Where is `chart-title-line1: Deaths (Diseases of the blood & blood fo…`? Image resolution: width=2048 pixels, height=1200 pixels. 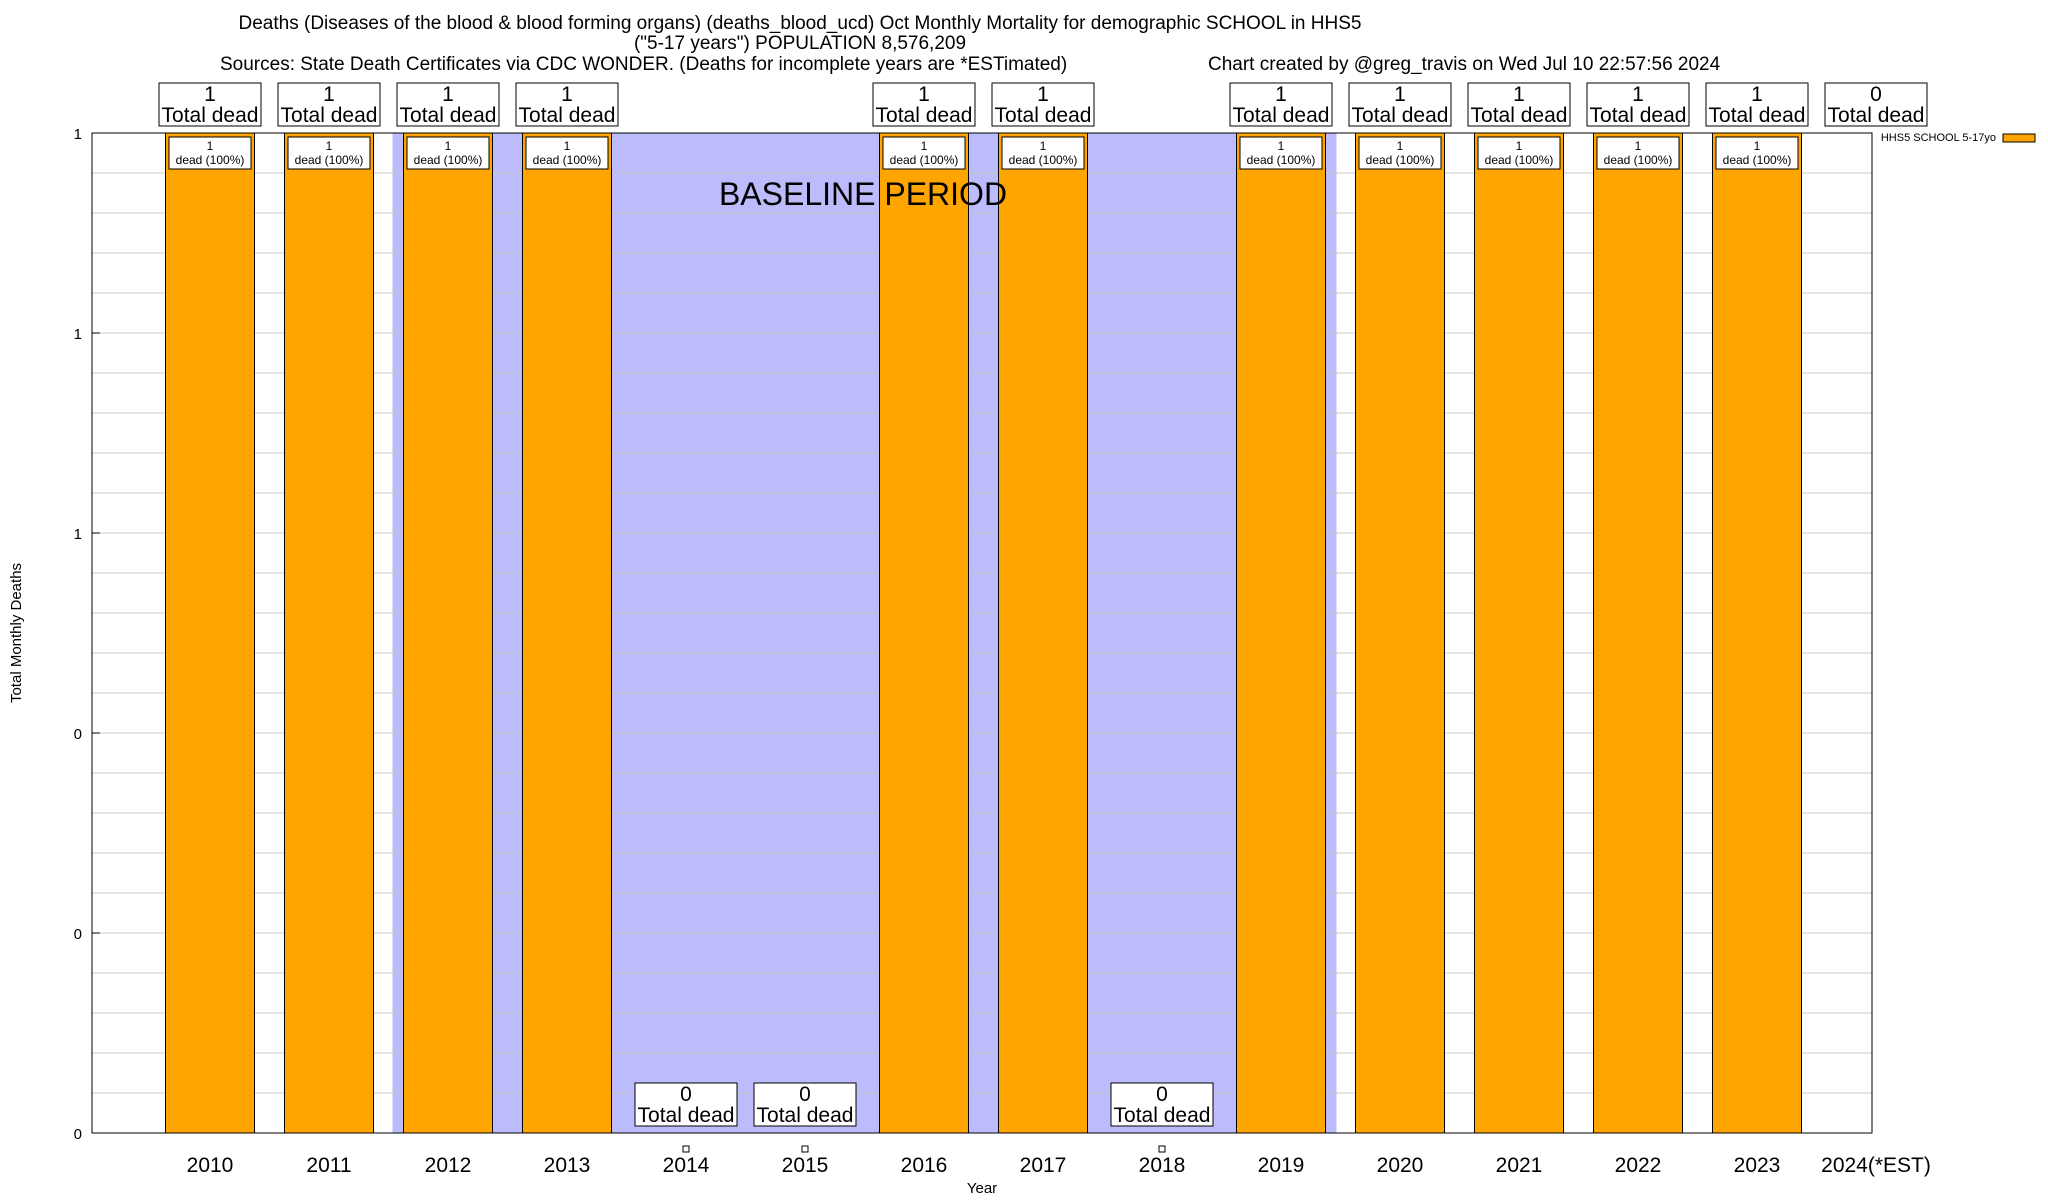 chart-title-line1: Deaths (Diseases of the blood & blood fo… is located at coordinates (800, 23).